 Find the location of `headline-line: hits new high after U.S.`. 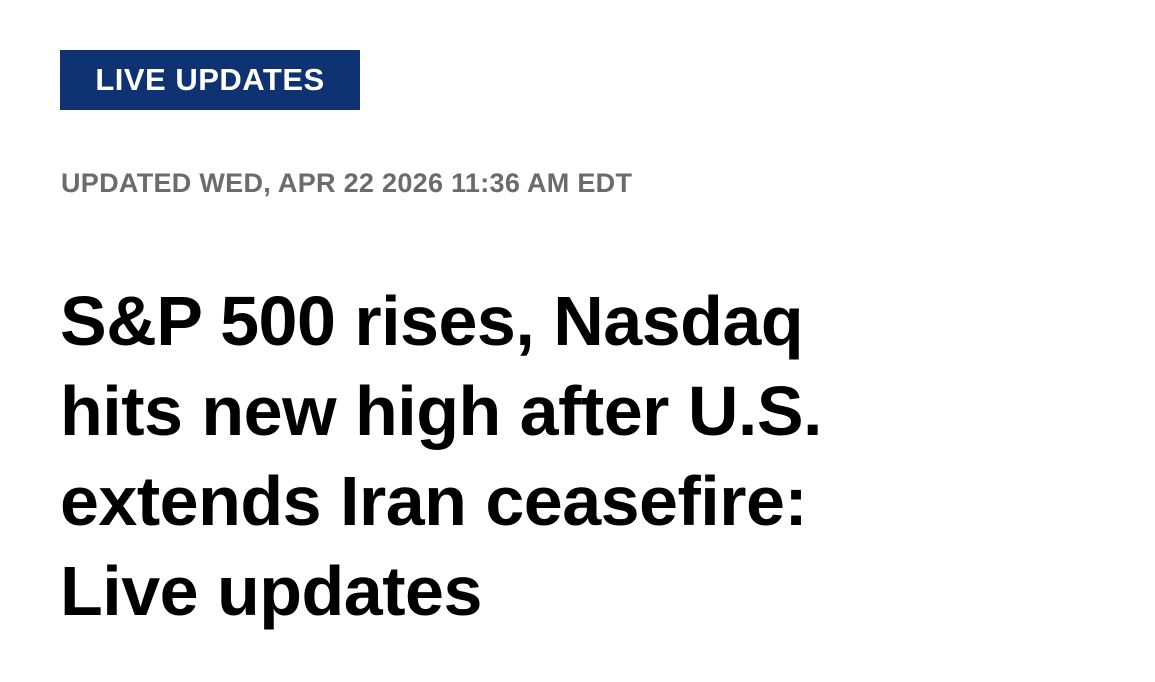

headline-line: hits new high after U.S. is located at coordinates (441, 411).